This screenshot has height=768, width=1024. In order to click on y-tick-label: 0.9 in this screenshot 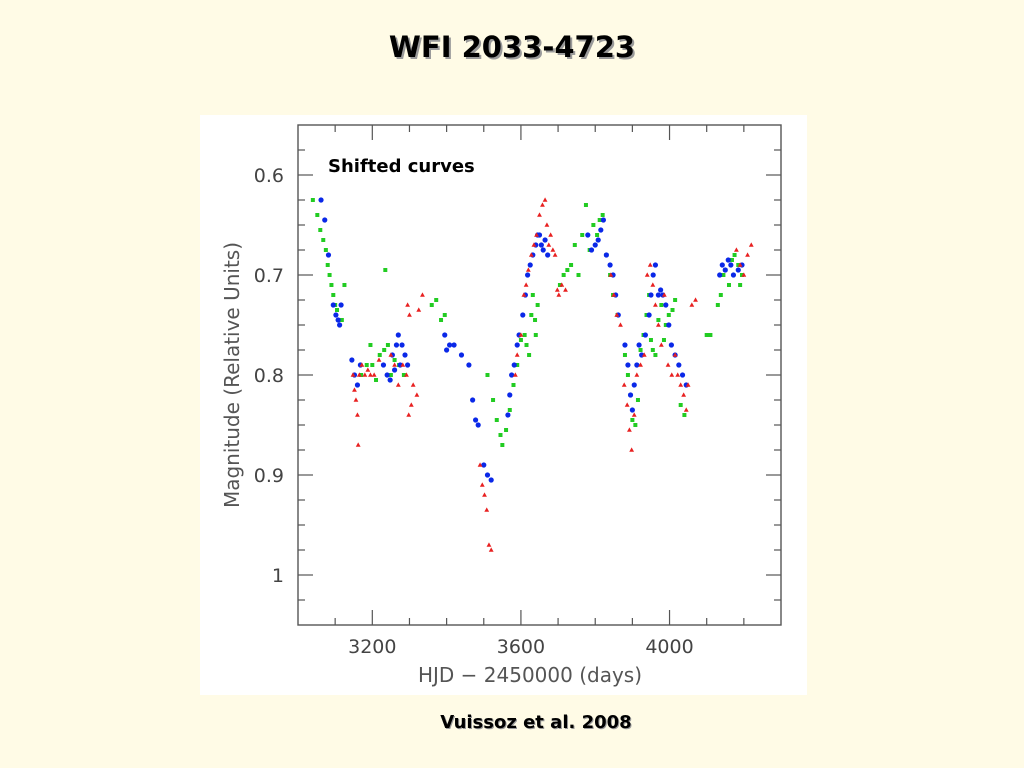, I will do `click(269, 476)`.